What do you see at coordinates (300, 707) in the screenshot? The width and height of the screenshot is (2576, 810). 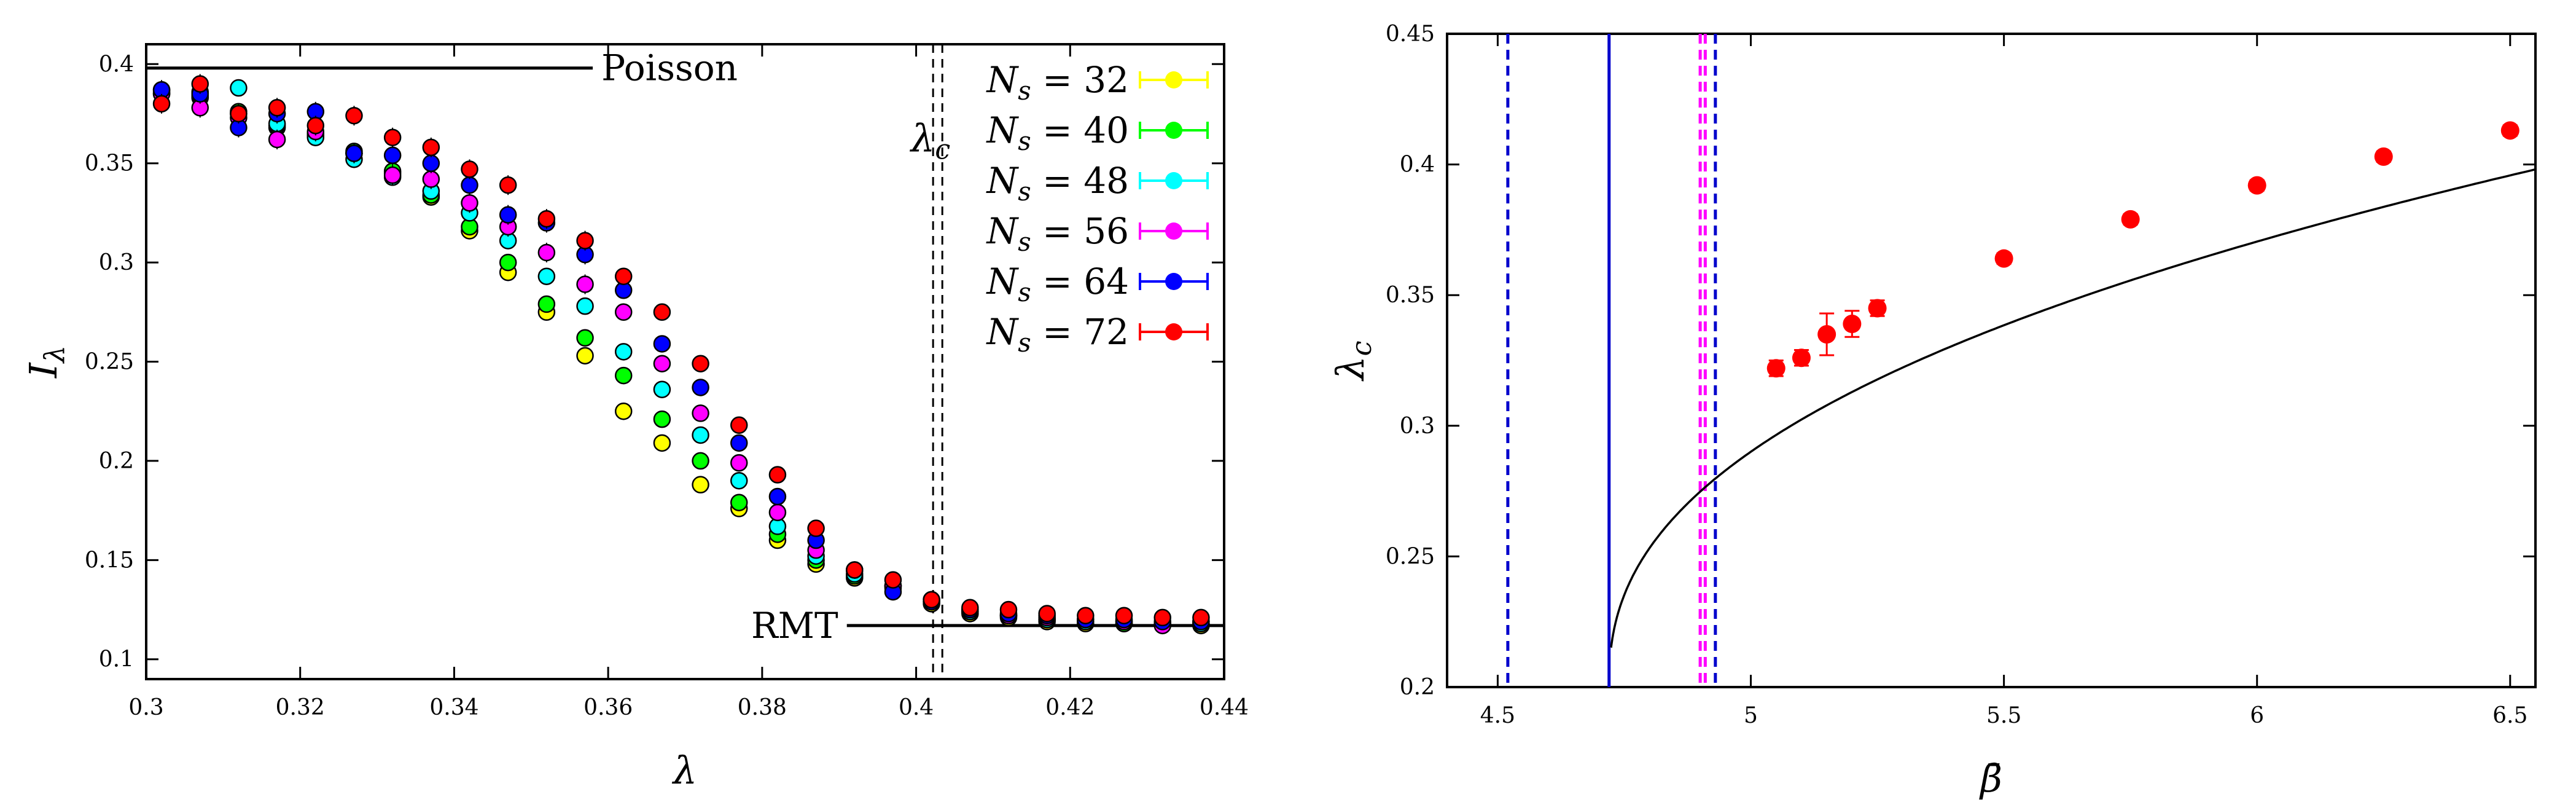 I see `x-tick-label: 0.32` at bounding box center [300, 707].